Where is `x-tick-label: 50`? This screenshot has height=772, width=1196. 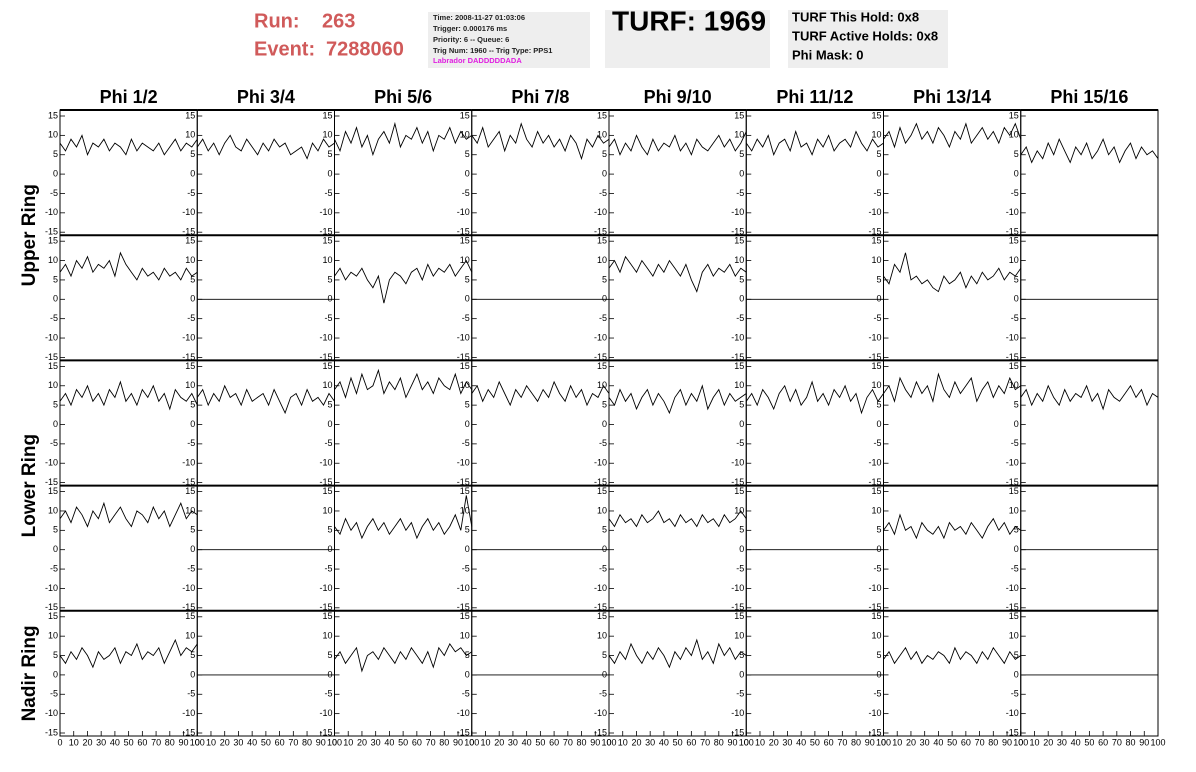
x-tick-label: 50 is located at coordinates (266, 742).